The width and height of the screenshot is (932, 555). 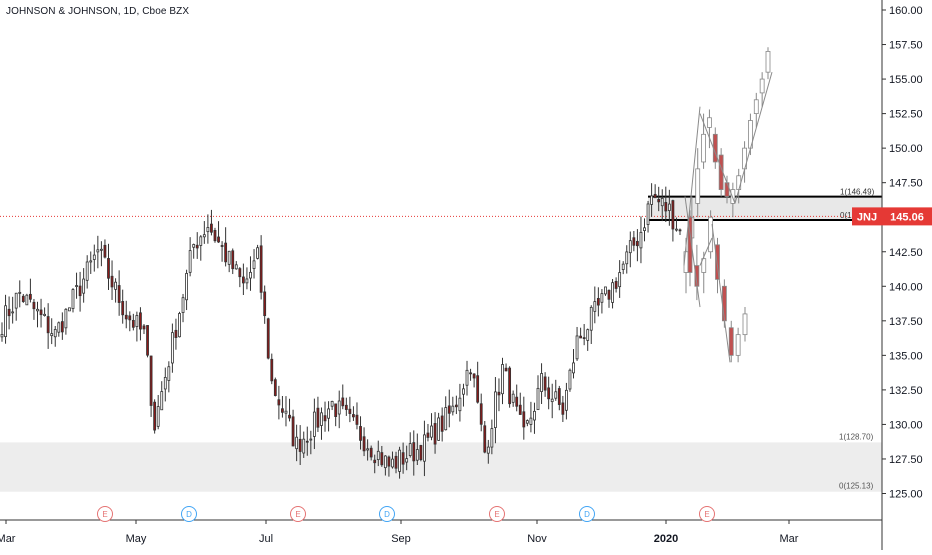 What do you see at coordinates (857, 192) in the screenshot?
I see `resistance-zone-top-label: 1(146.49)` at bounding box center [857, 192].